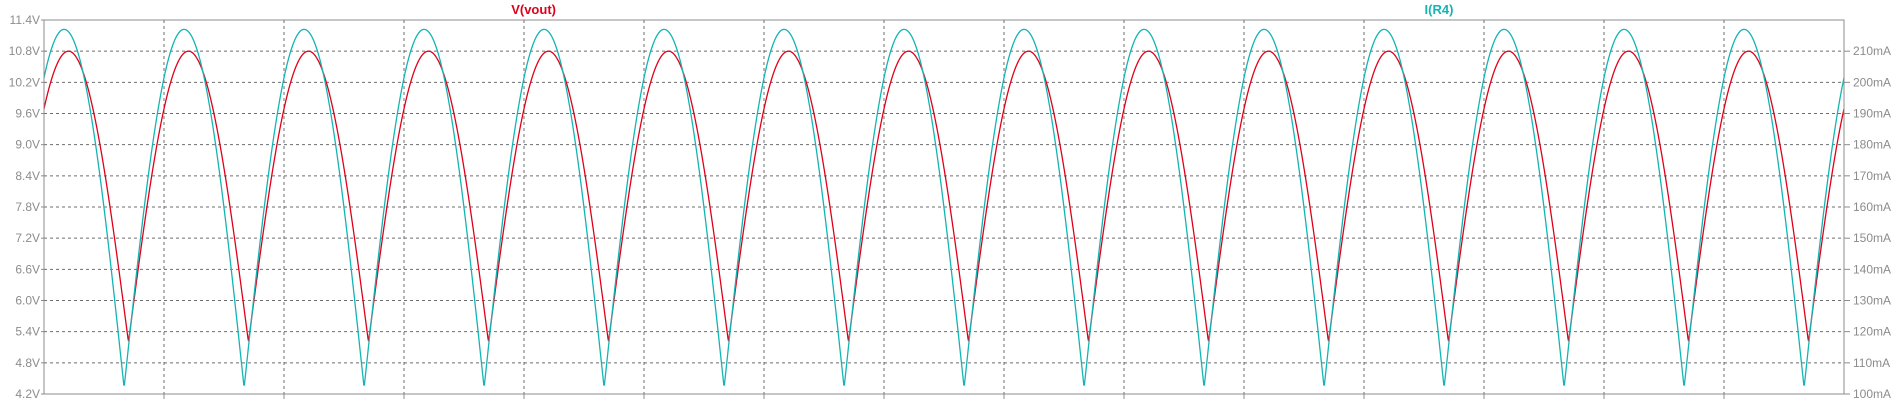  Describe the element at coordinates (27, 332) in the screenshot. I see `left-tick-label: 5.4V` at that location.